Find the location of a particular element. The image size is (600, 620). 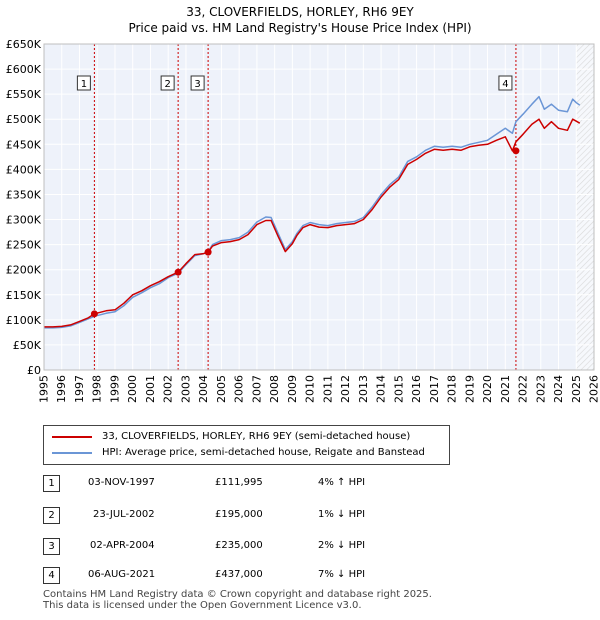

y-tick-label: £250K is located at coordinates (24, 245).